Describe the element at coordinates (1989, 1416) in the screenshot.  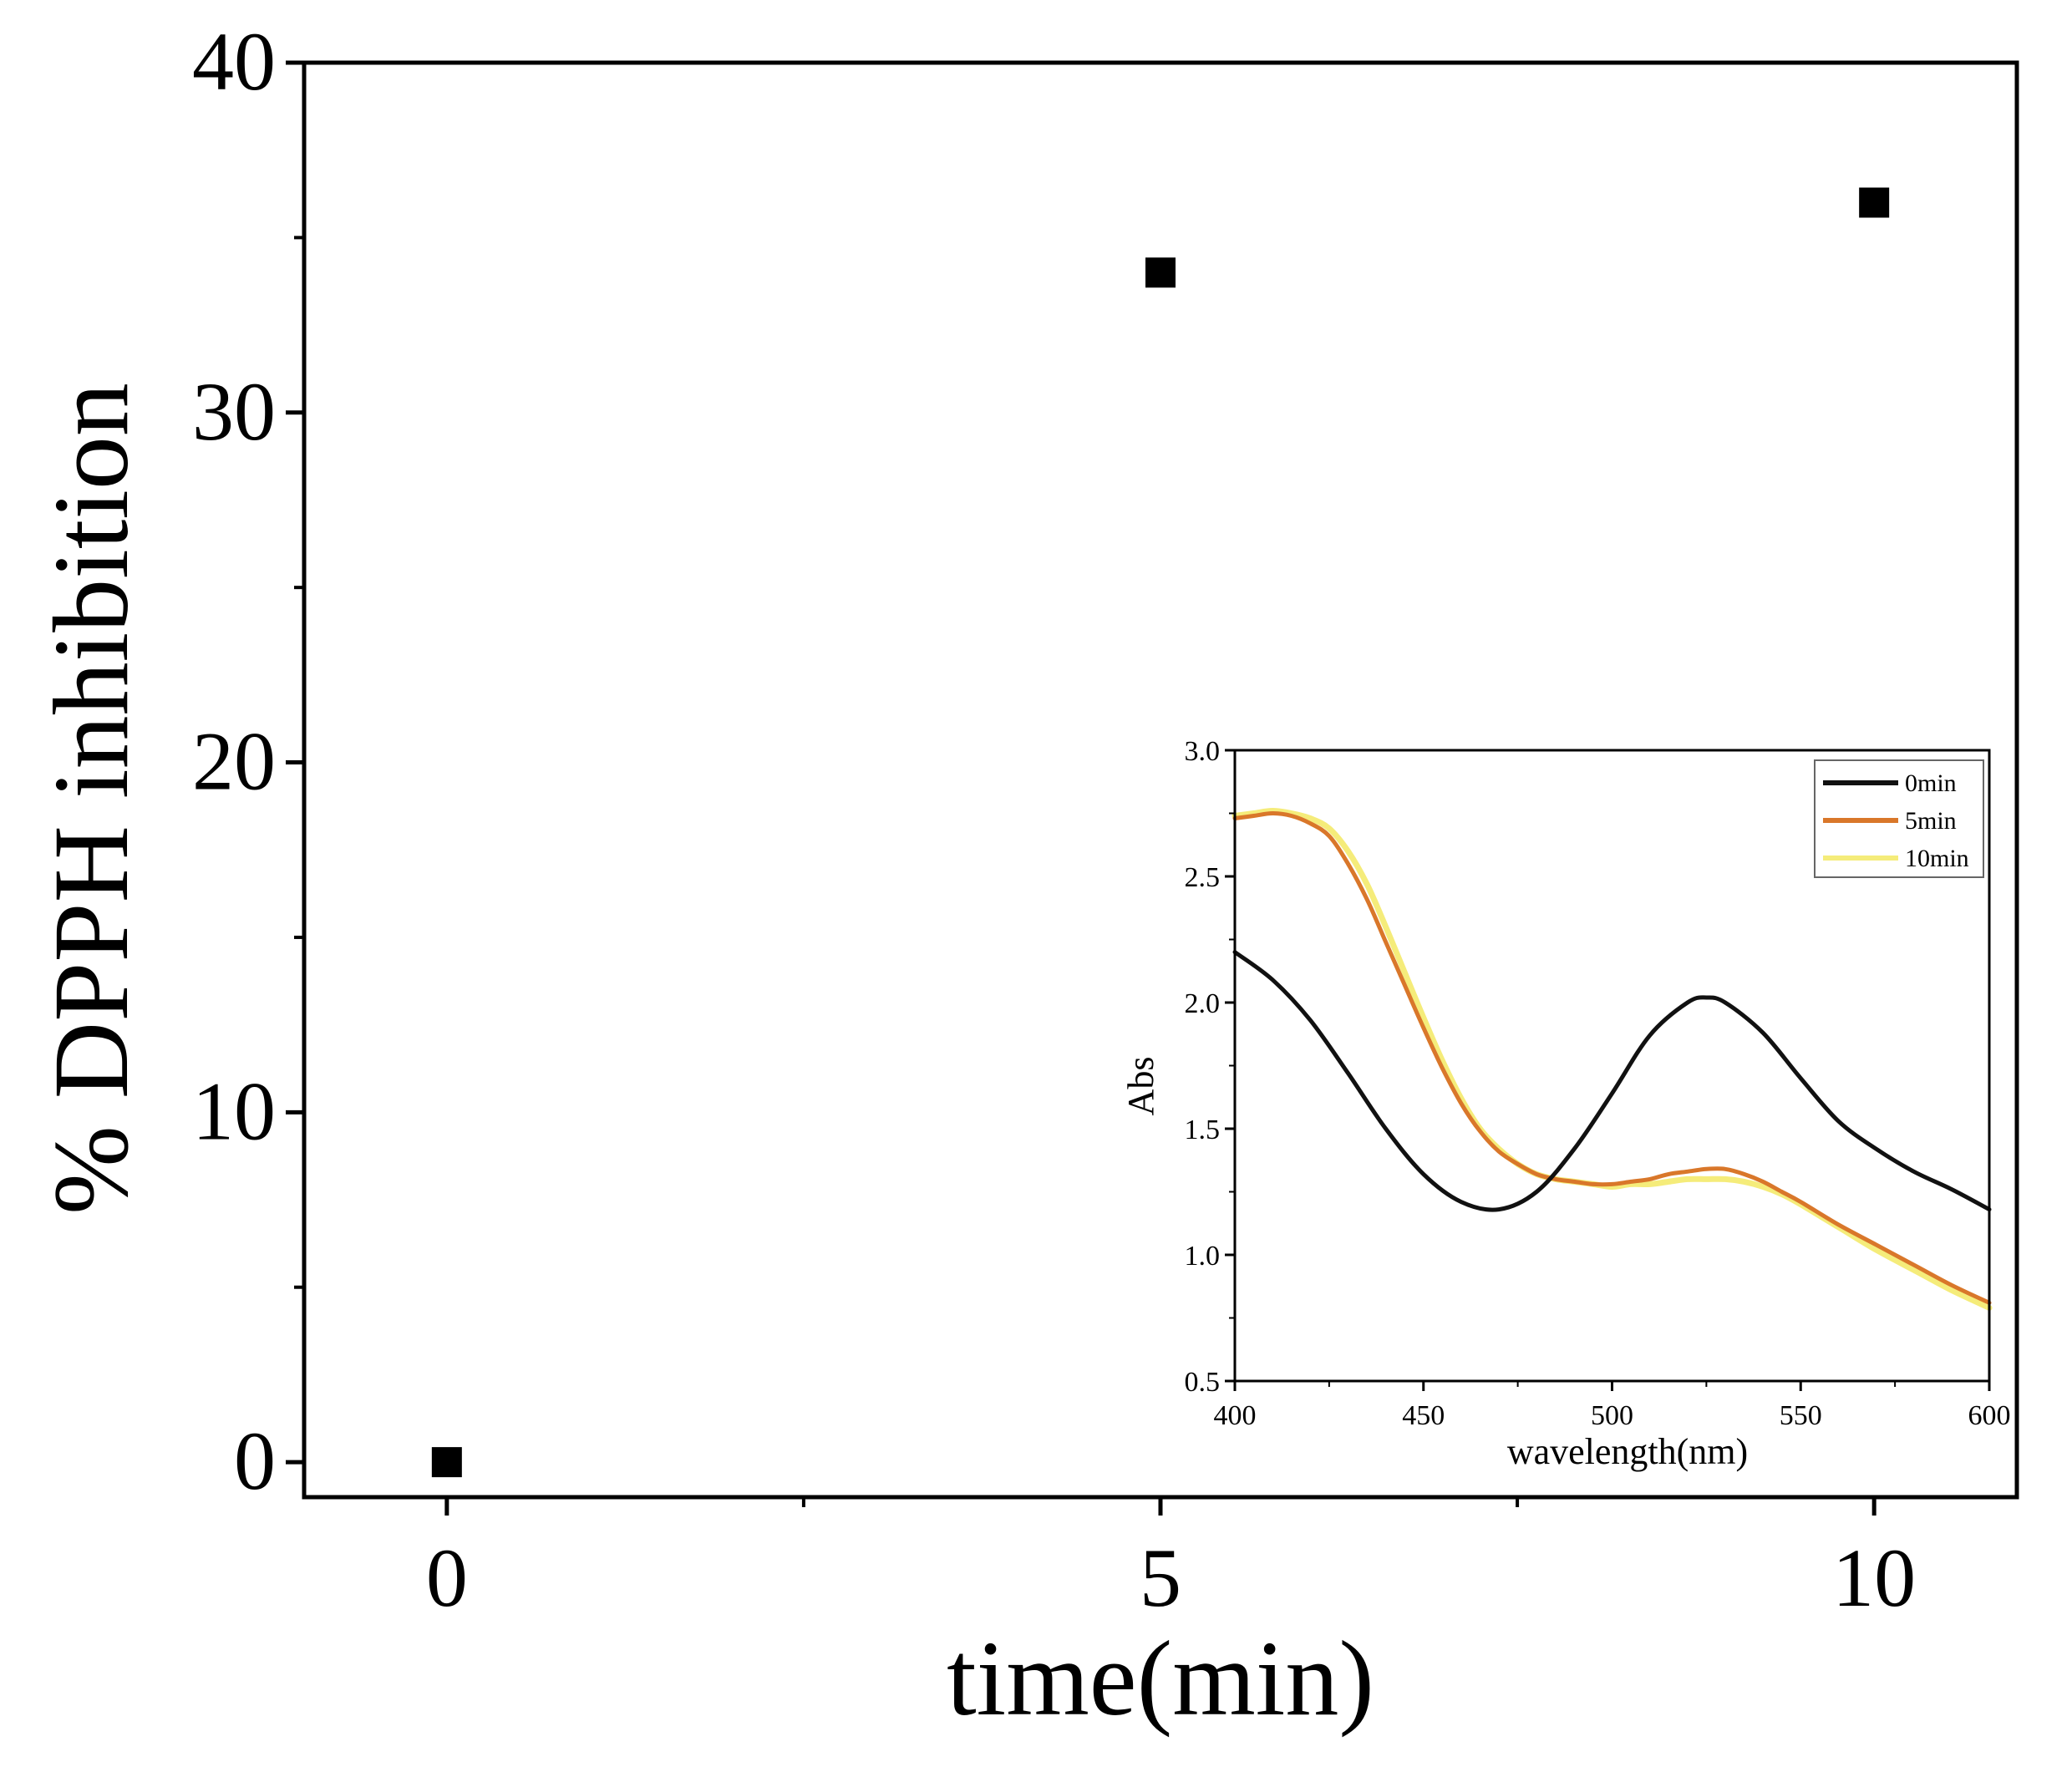
I see `inset-x-tick-label: 600` at that location.